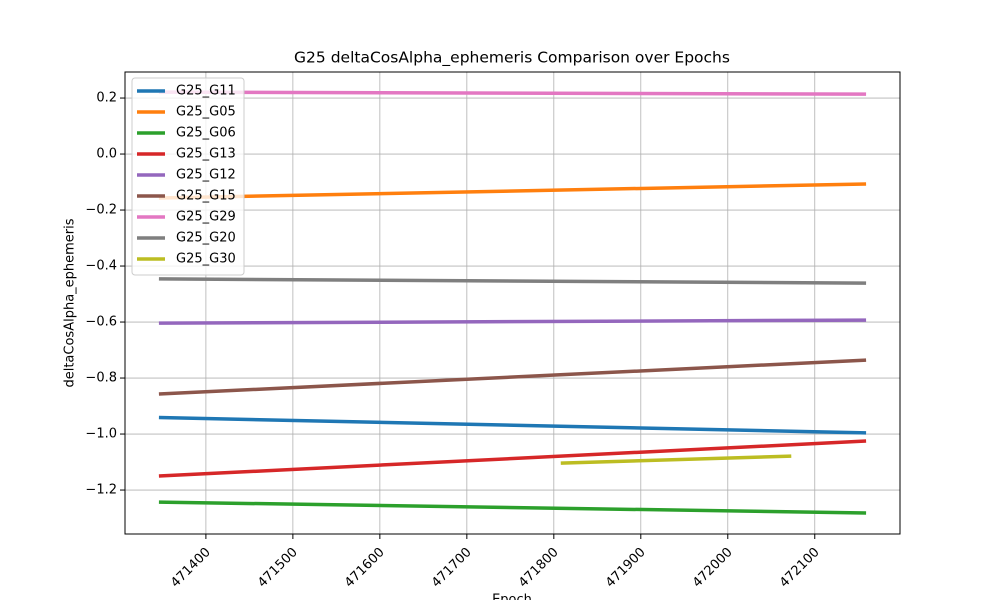 The height and width of the screenshot is (600, 1000). Describe the element at coordinates (106, 98) in the screenshot. I see `y-tick-label: 0.2` at that location.